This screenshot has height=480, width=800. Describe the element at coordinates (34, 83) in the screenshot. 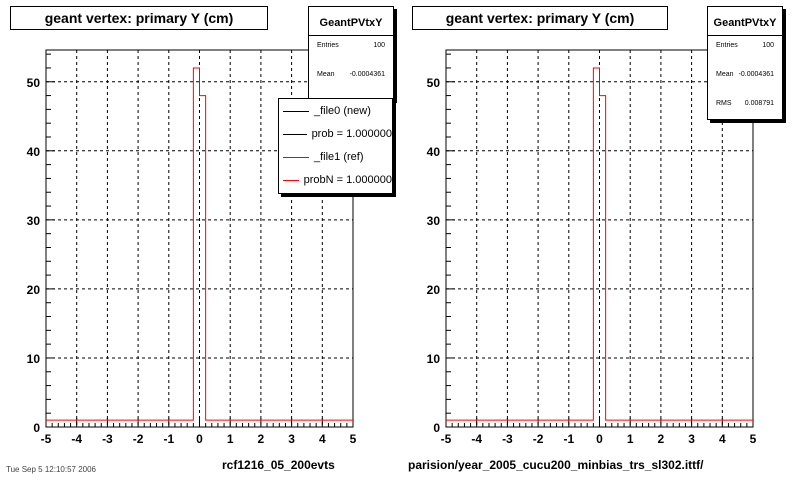

I see `left-y-tick-label: 50` at that location.